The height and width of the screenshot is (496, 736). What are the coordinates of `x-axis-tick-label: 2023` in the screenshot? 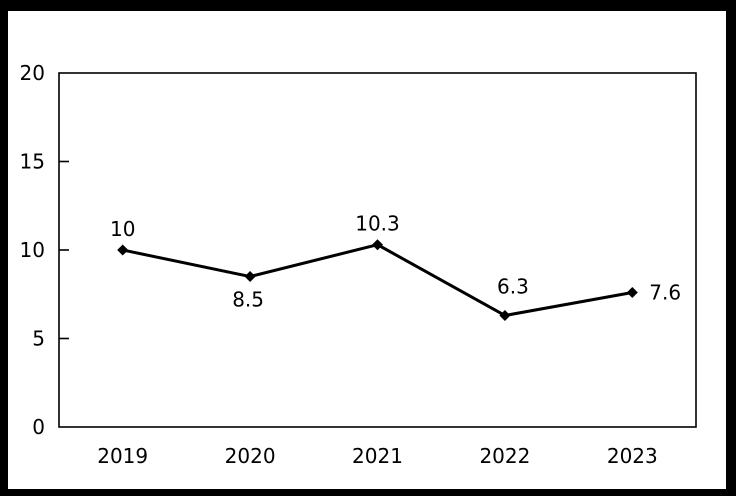 It's located at (632, 456).